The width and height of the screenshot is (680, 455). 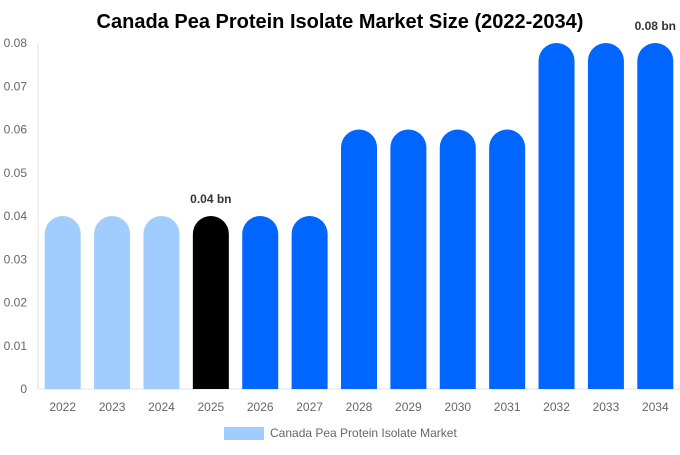 What do you see at coordinates (655, 407) in the screenshot?
I see `x-tick-label: 2034` at bounding box center [655, 407].